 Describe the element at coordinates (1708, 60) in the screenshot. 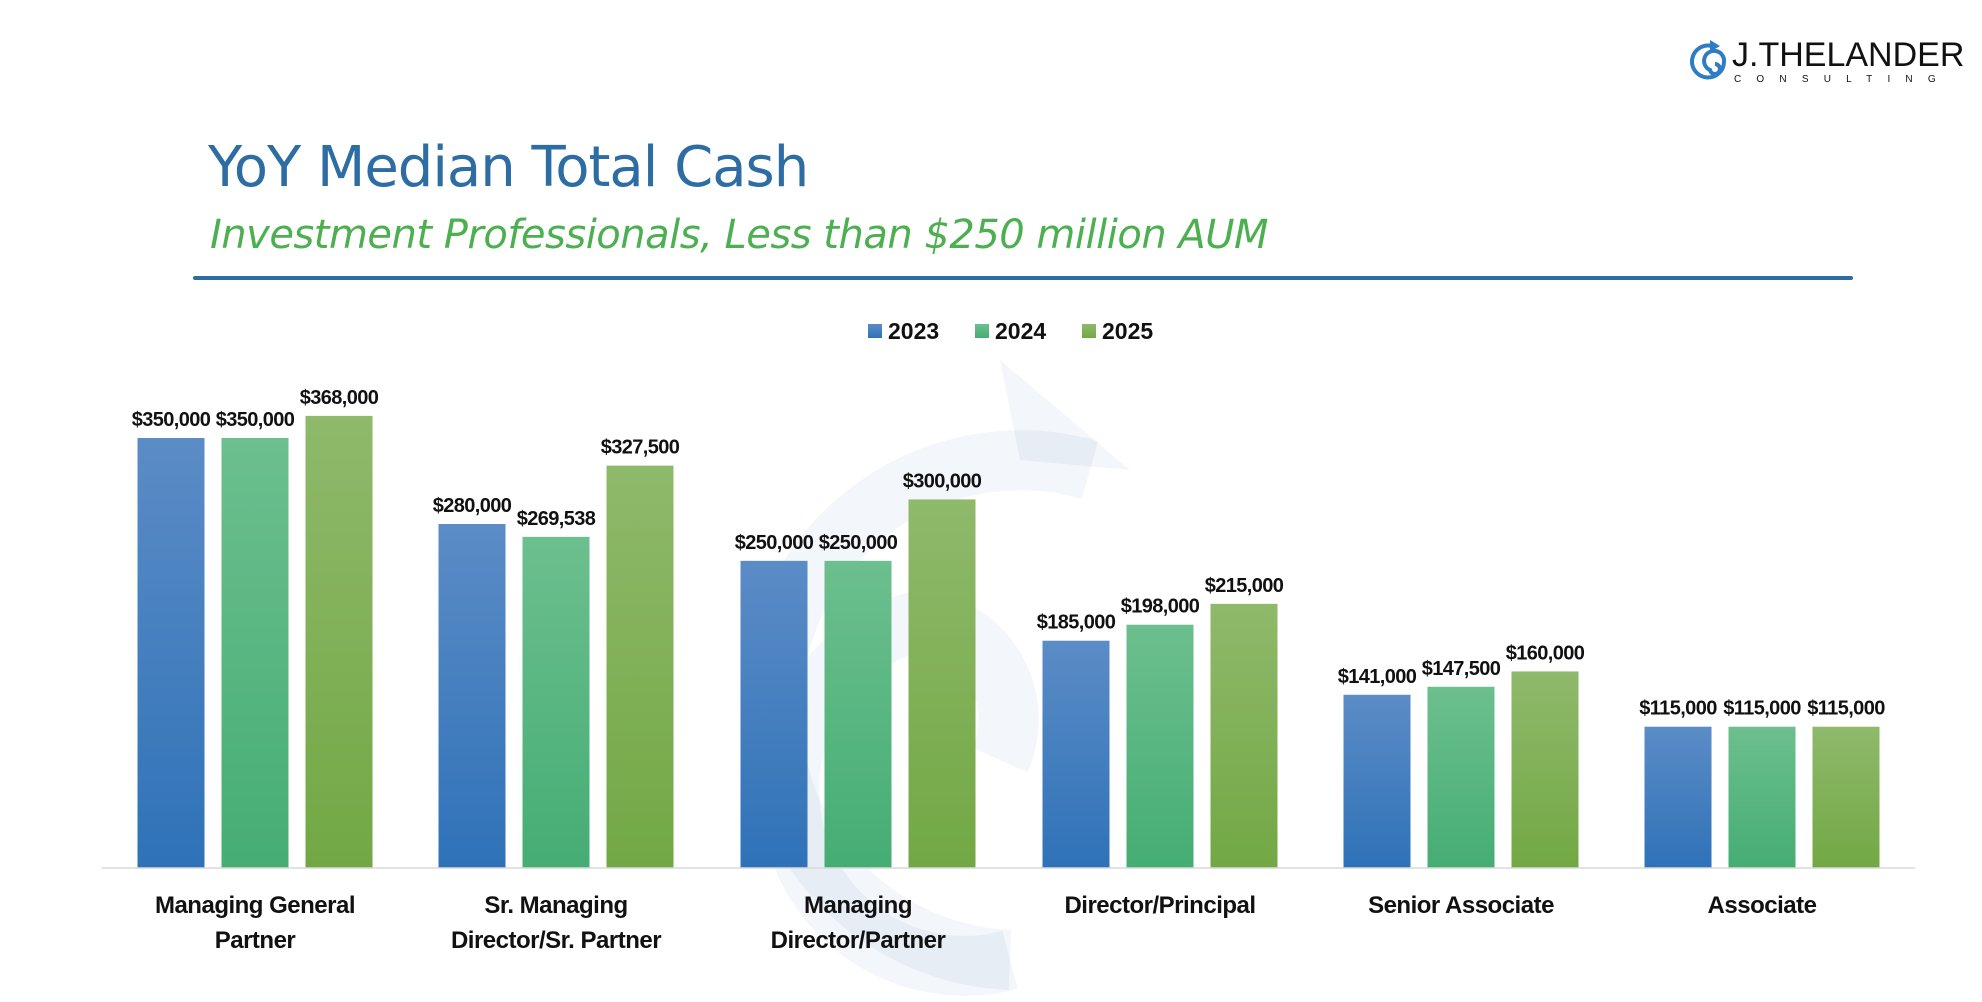

I see `swirl-logo-icon` at that location.